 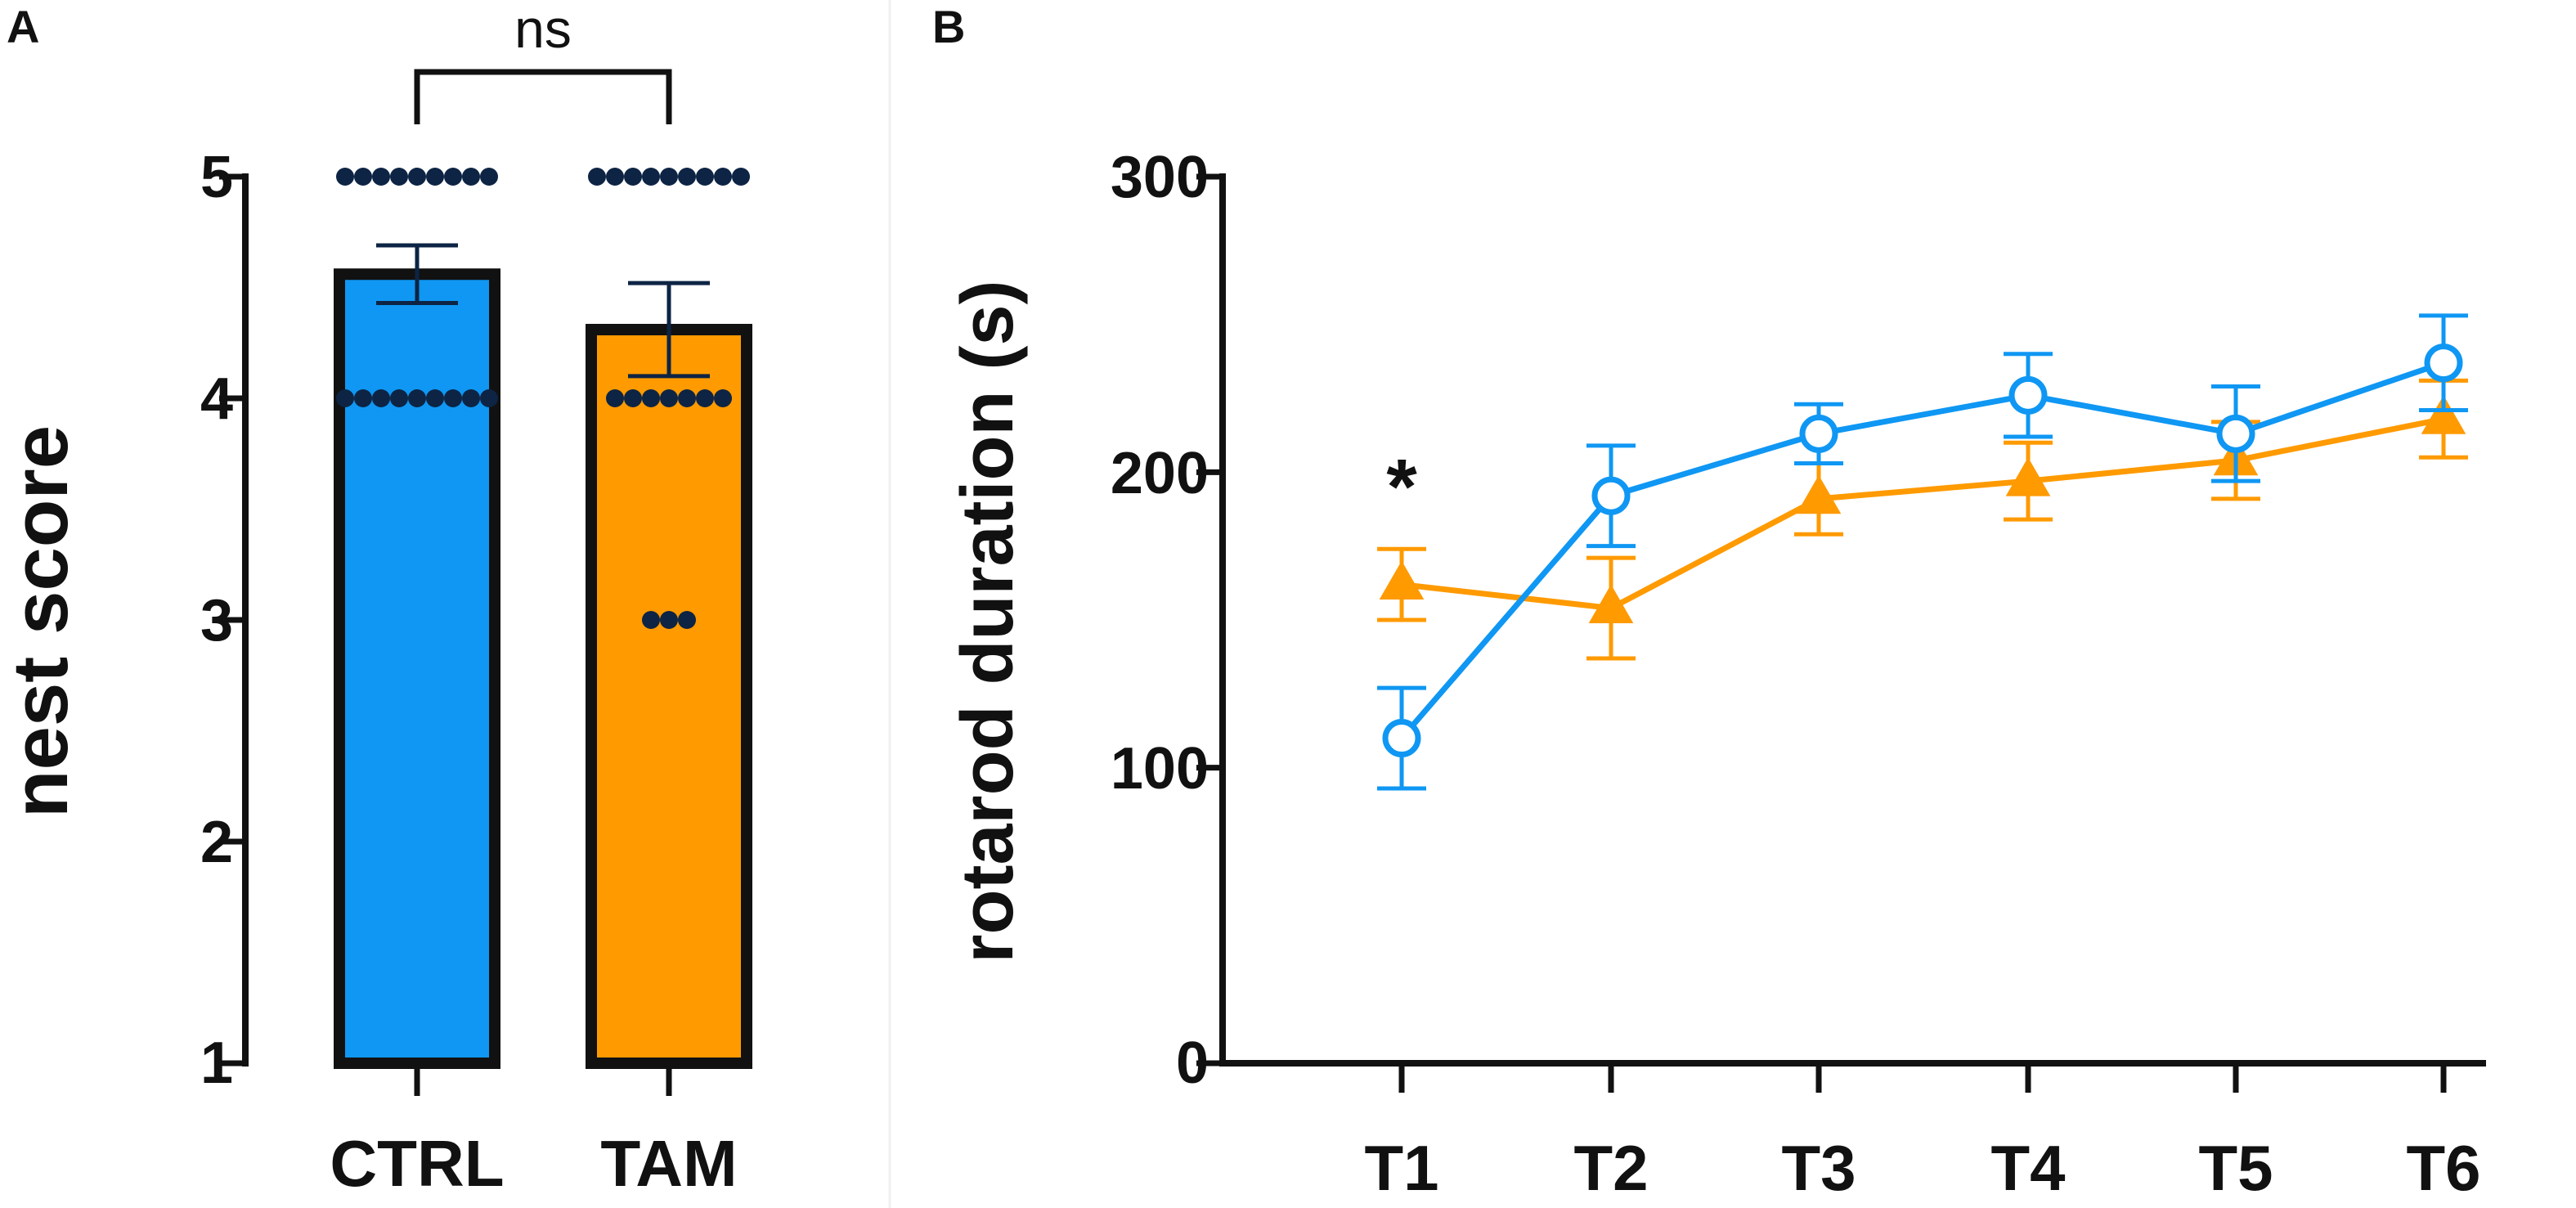 What do you see at coordinates (42, 621) in the screenshot?
I see `panel-a-y-axis-title: nest score` at bounding box center [42, 621].